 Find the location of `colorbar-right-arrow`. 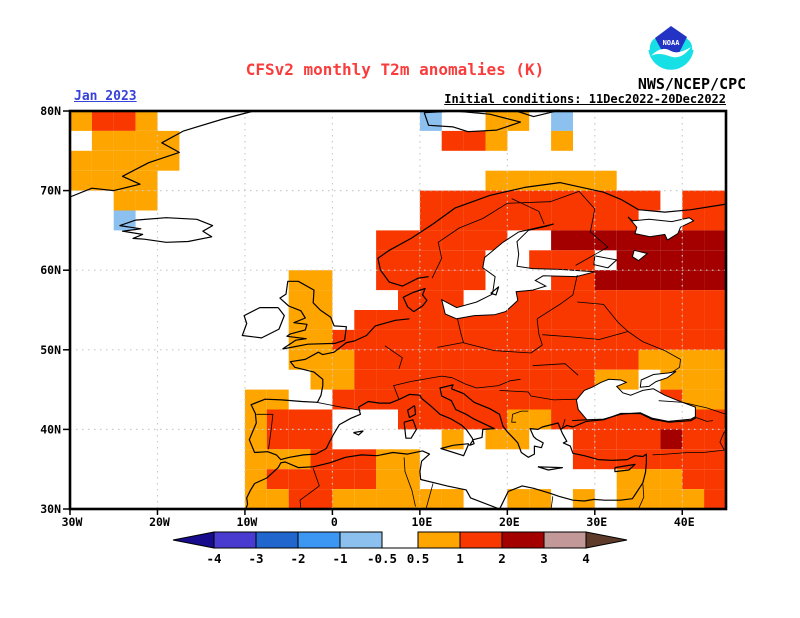

colorbar-right-arrow is located at coordinates (606, 540).